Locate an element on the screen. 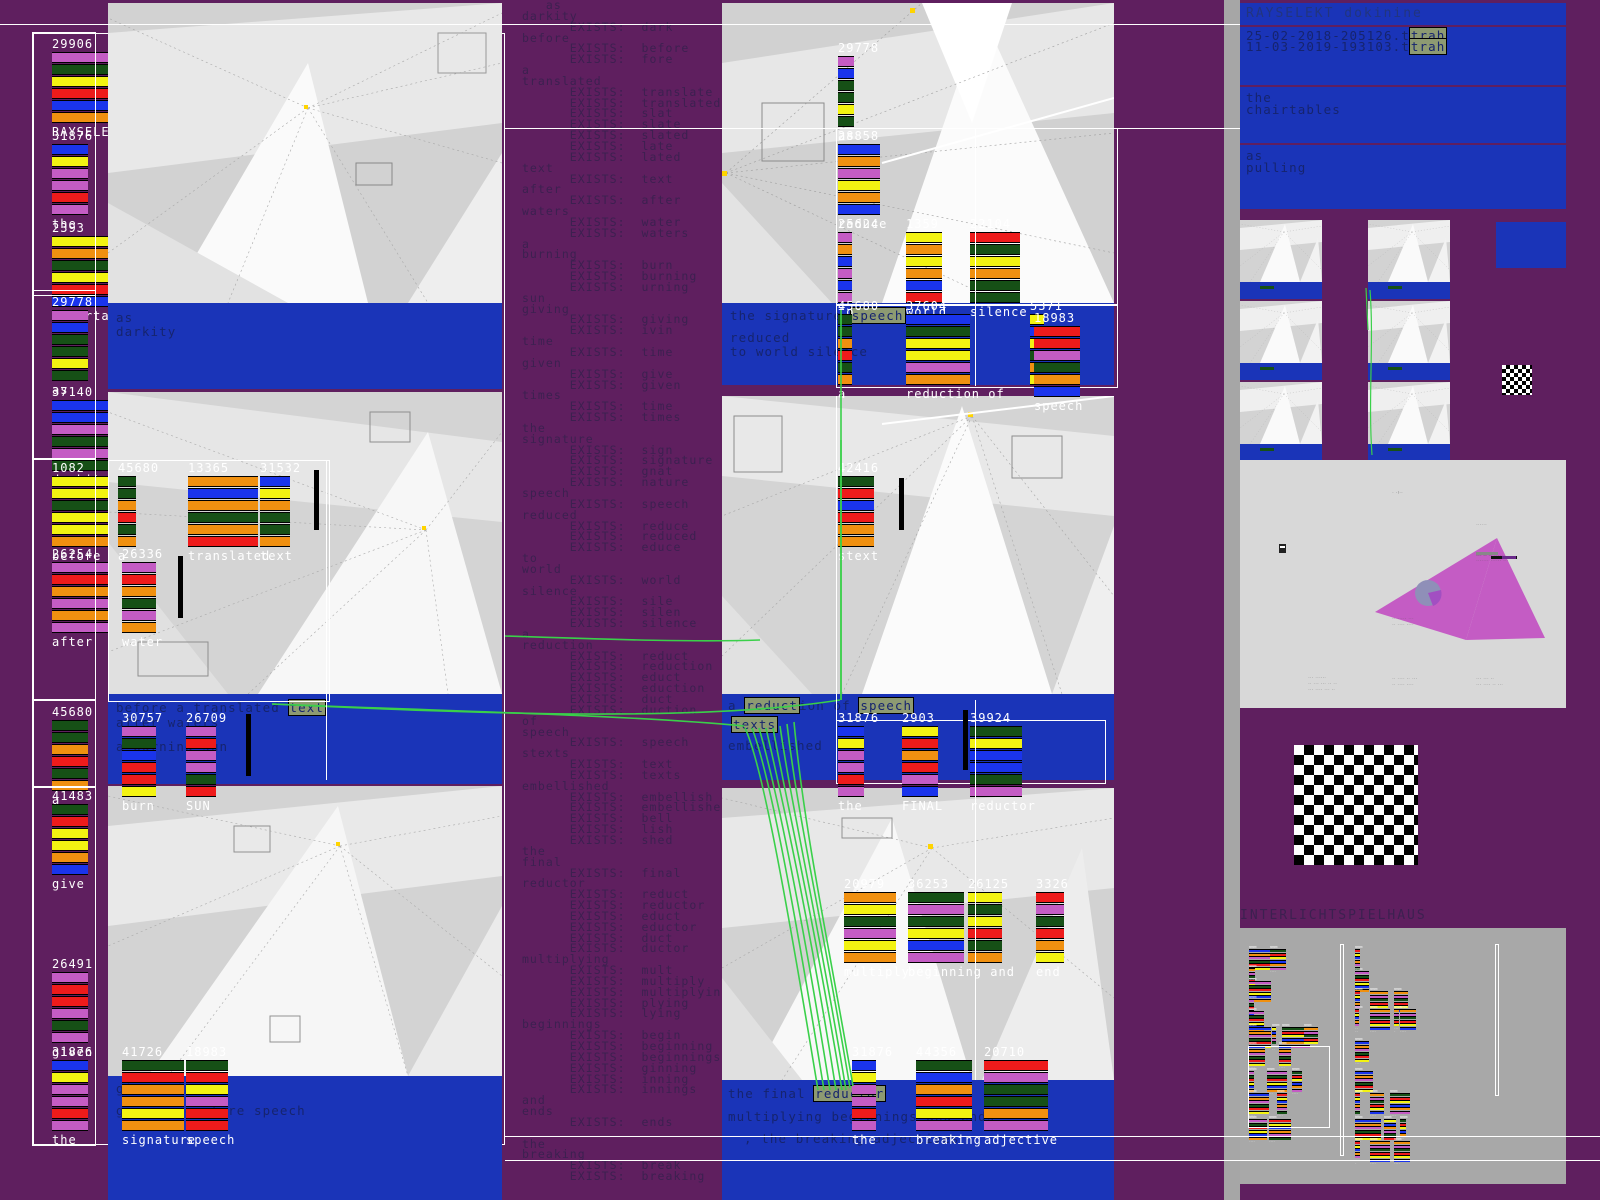  swatch-group-label: speech is located at coordinates (1059, 406).